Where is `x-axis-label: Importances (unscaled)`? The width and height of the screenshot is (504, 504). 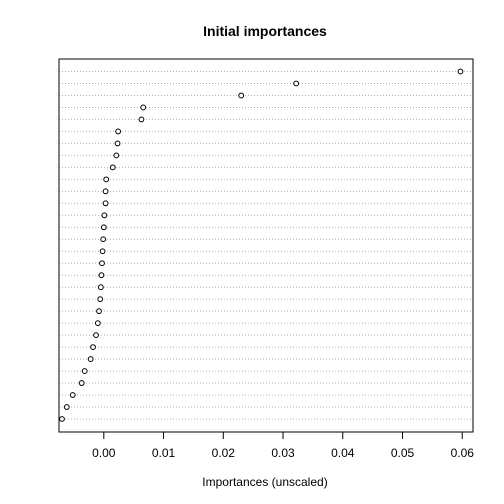 x-axis-label: Importances (unscaled) is located at coordinates (264, 482).